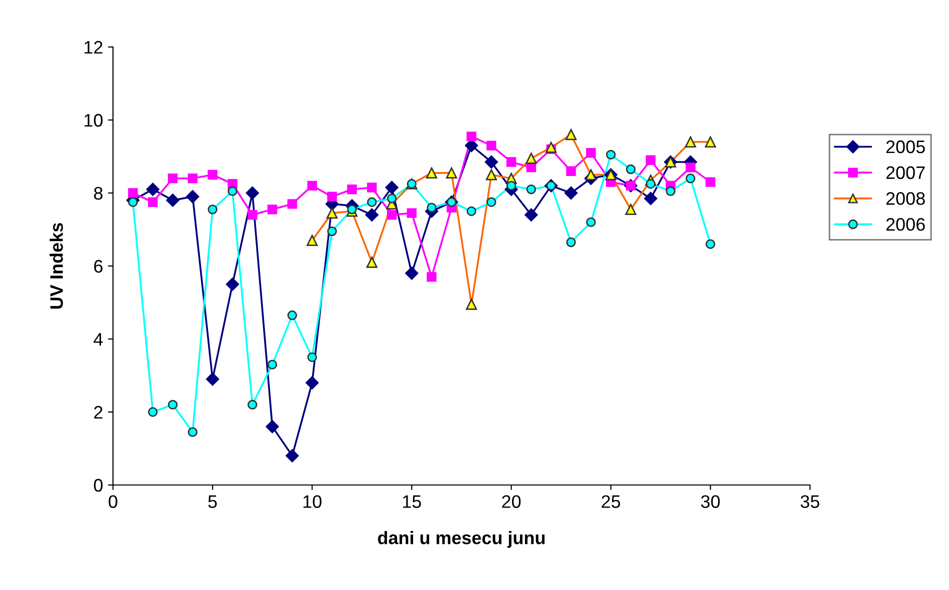 This screenshot has width=949, height=590. Describe the element at coordinates (412, 501) in the screenshot. I see `x-tick-label: 15` at that location.